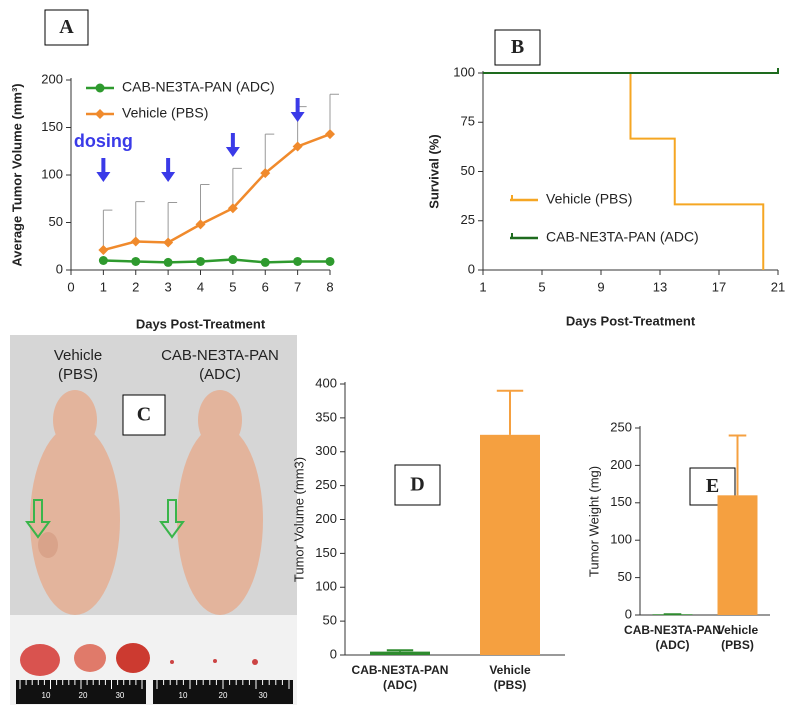 This screenshot has width=800, height=720. I want to click on x-tick-label: 0, so click(70, 286).